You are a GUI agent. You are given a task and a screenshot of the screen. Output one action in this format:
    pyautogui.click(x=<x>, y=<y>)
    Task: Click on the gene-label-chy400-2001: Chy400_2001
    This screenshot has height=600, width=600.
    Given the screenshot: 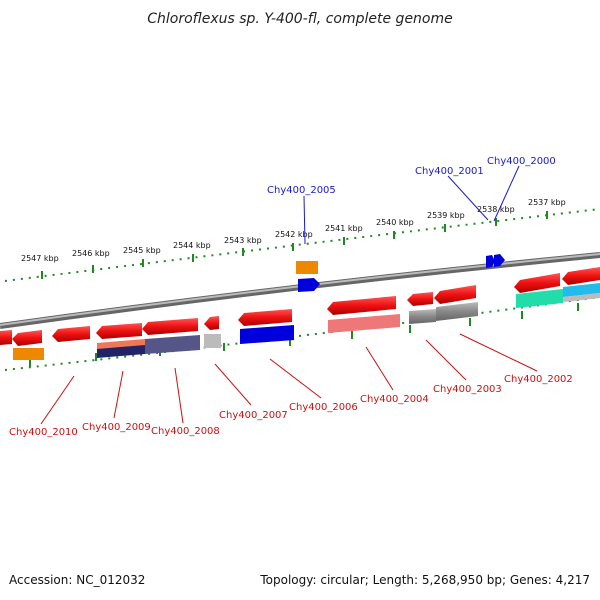 What is the action you would take?
    pyautogui.click(x=449, y=171)
    